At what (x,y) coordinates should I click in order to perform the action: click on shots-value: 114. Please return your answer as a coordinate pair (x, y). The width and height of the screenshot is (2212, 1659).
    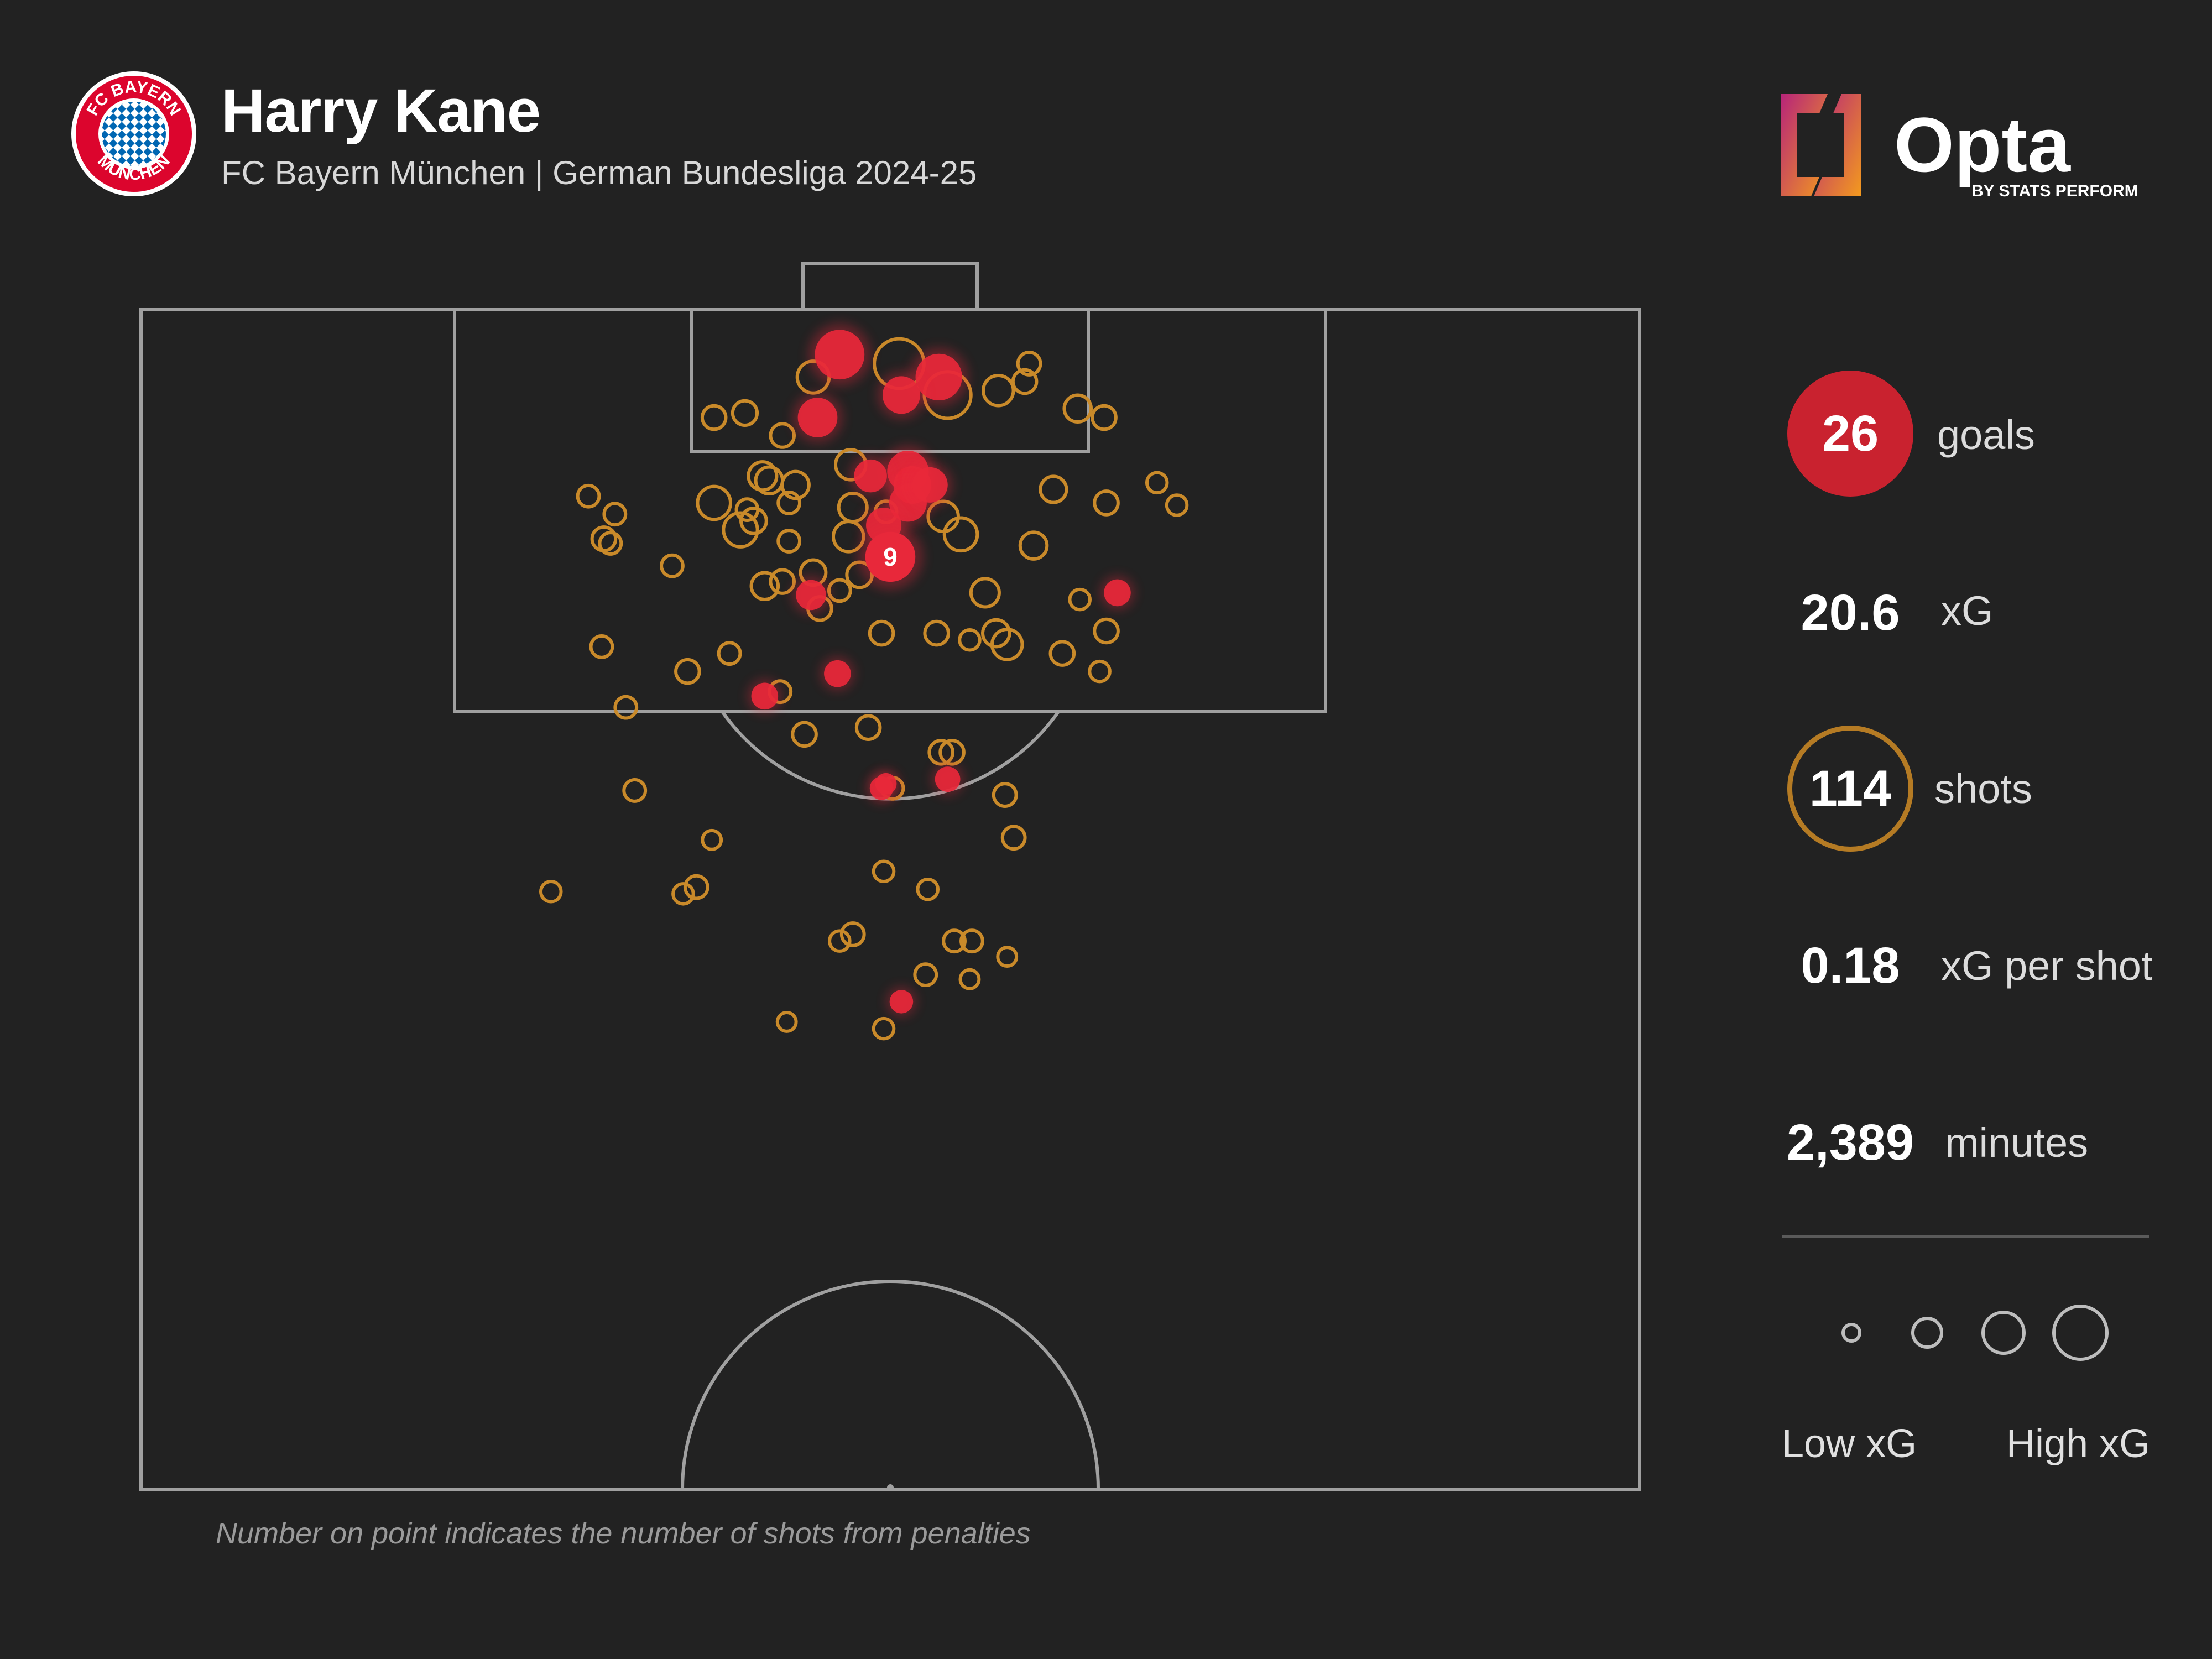
    Looking at the image, I should click on (1851, 789).